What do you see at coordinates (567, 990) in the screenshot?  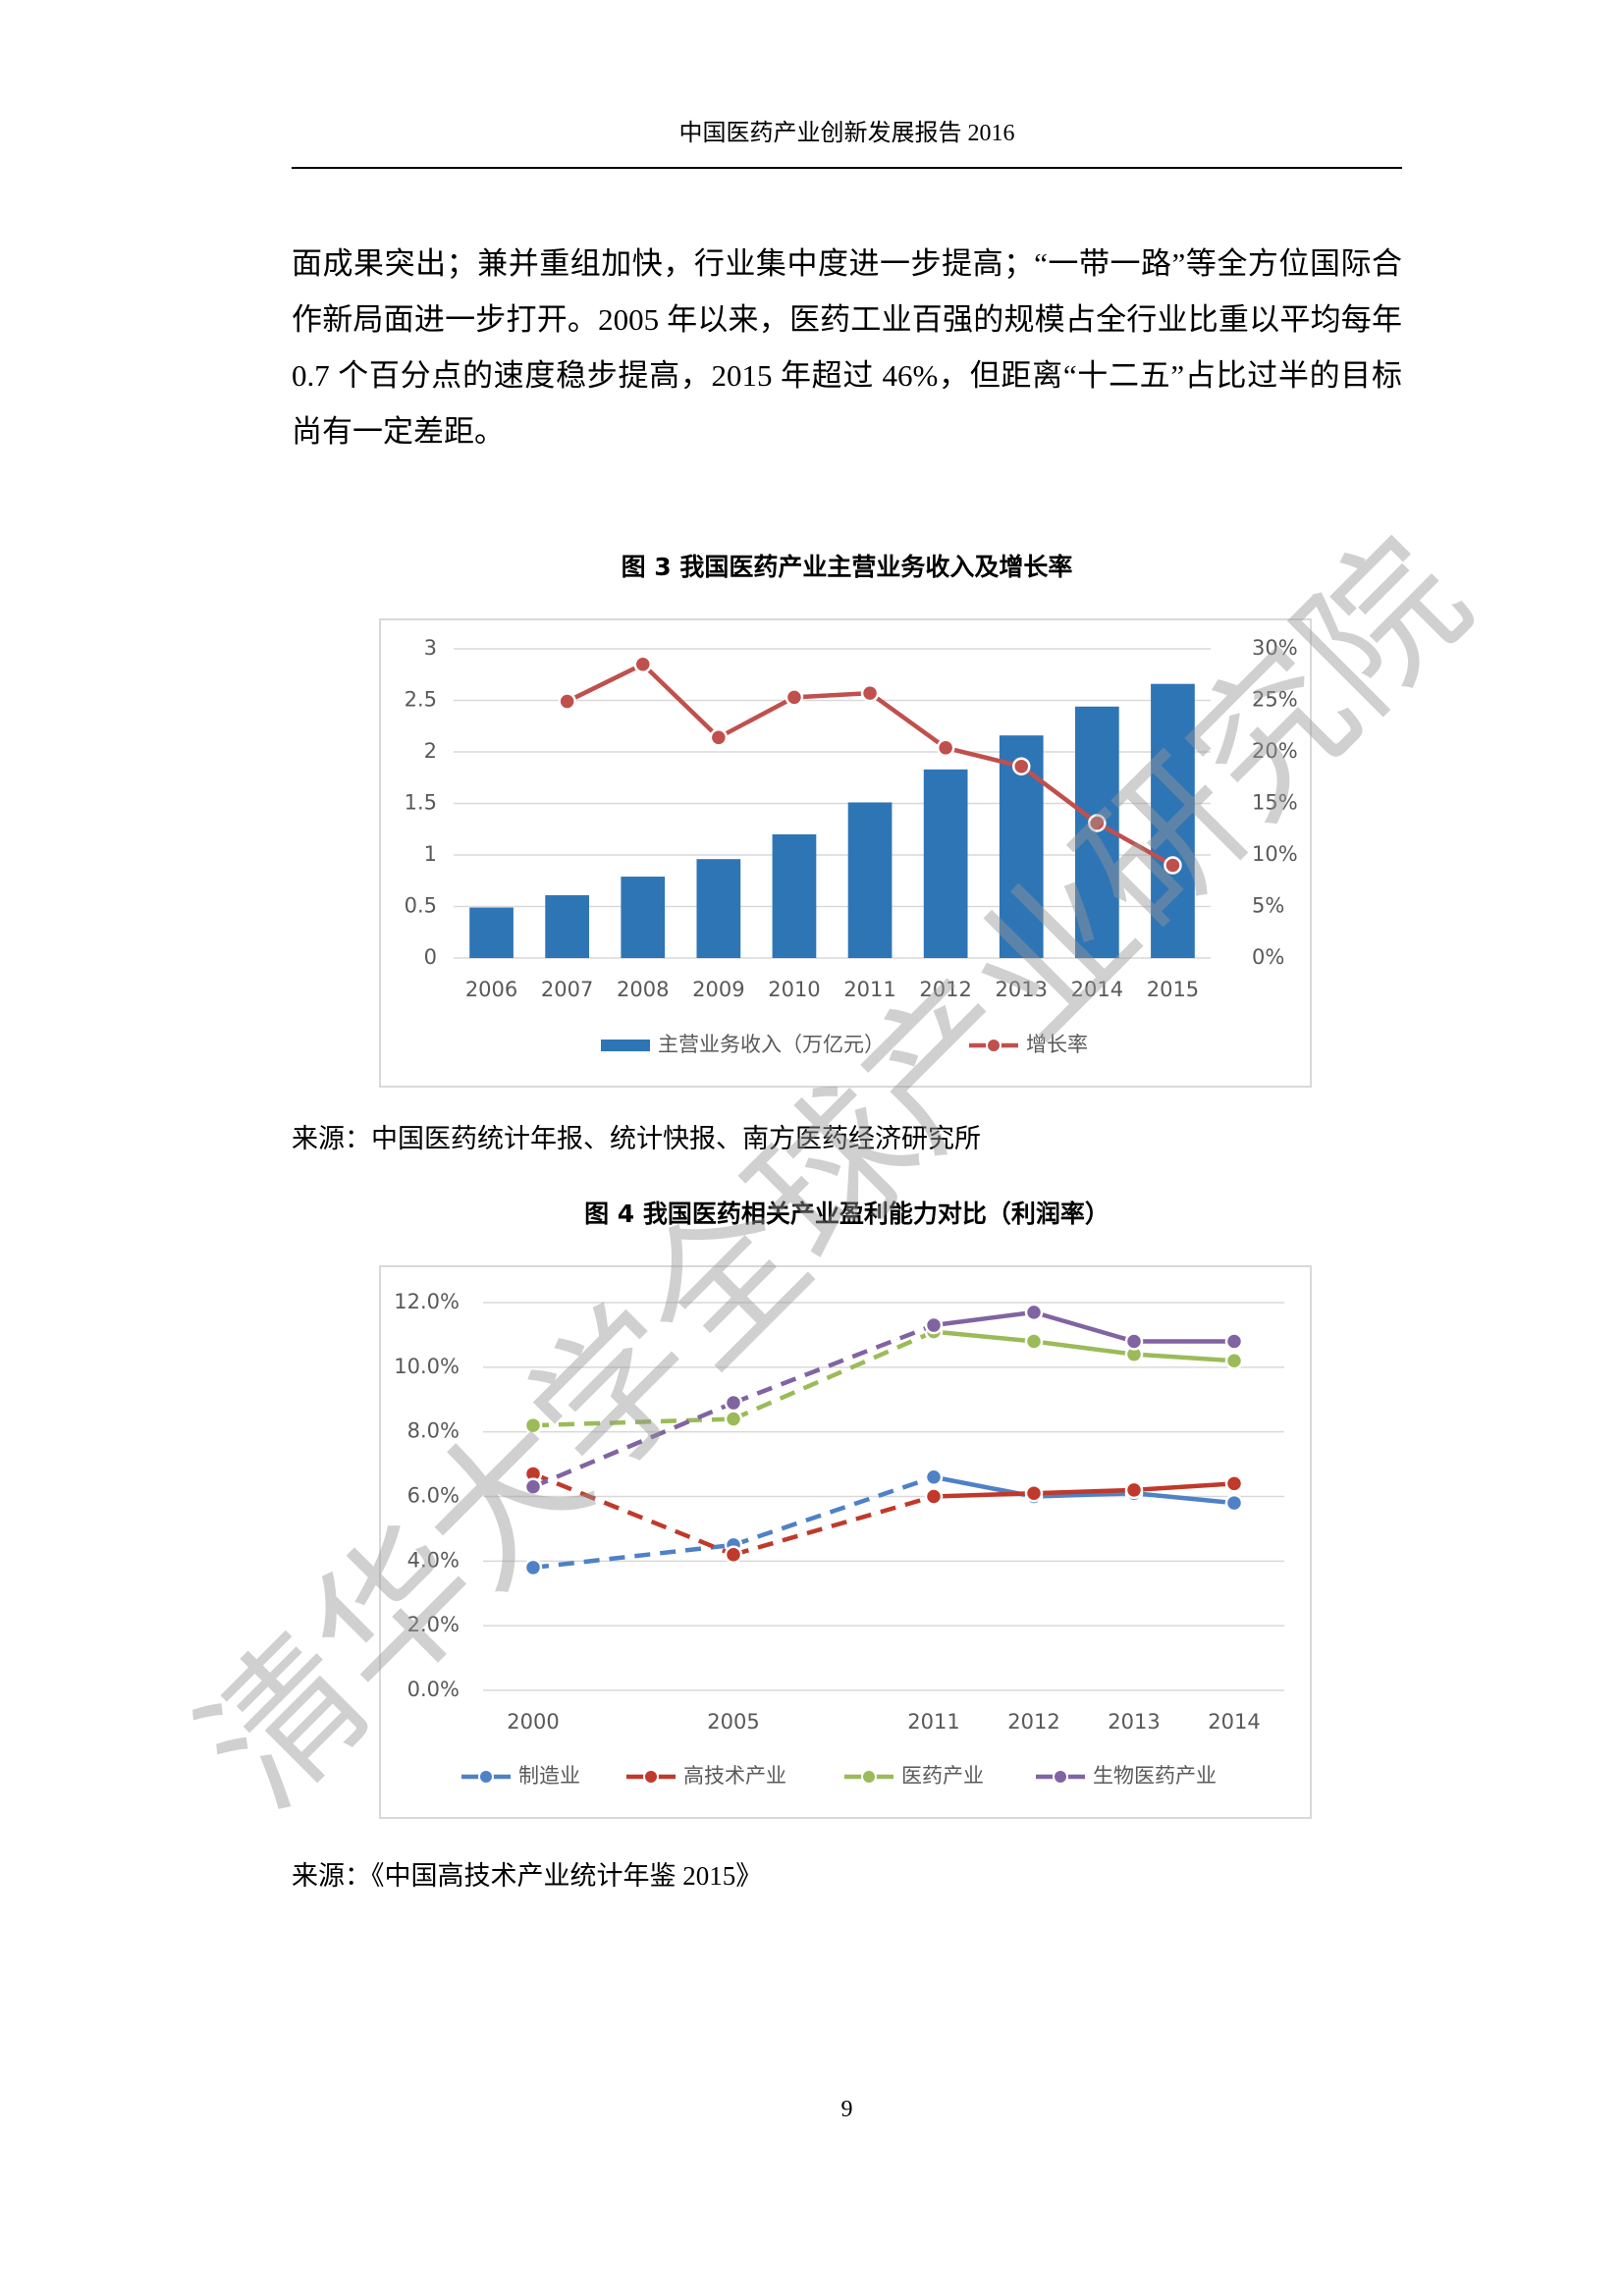 I see `x-tick-label: 2007` at bounding box center [567, 990].